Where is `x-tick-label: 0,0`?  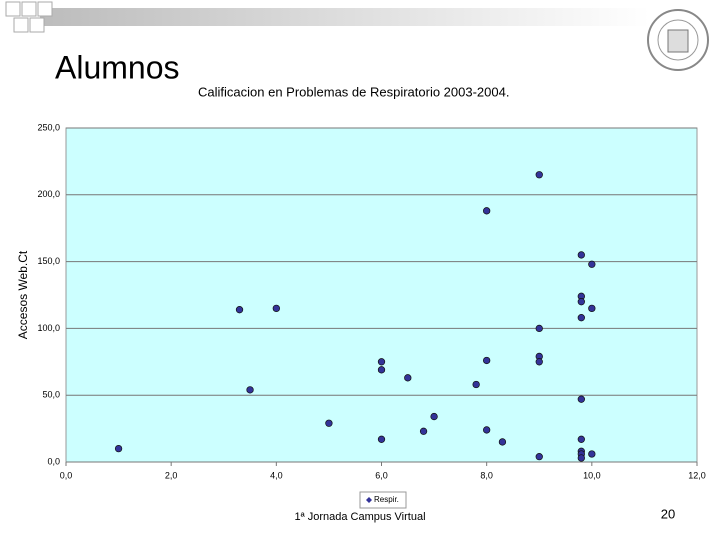
x-tick-label: 0,0 is located at coordinates (66, 475).